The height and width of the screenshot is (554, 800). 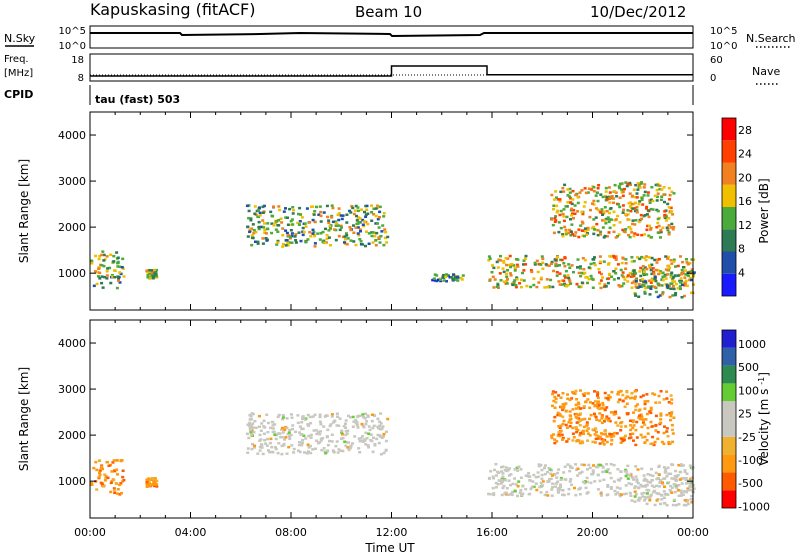 I want to click on y-tick-label: 2000, so click(x=72, y=227).